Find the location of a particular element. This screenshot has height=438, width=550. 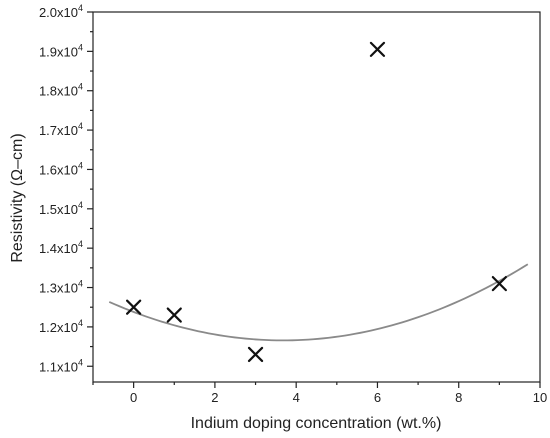

y-tick-label-7: 1.8x10⁴ is located at coordinates (61, 90).